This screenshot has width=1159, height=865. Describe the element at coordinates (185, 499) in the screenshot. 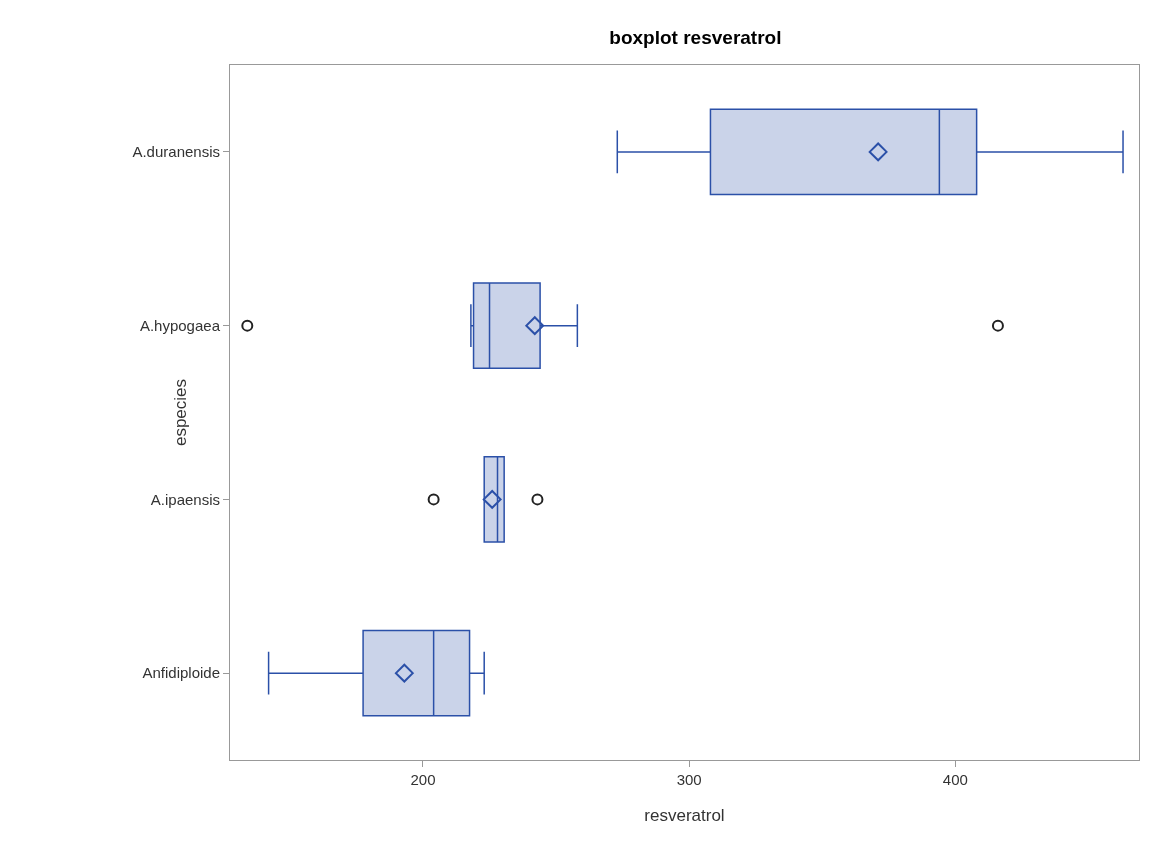

I see `y-tick-label: A.ipaensis` at that location.